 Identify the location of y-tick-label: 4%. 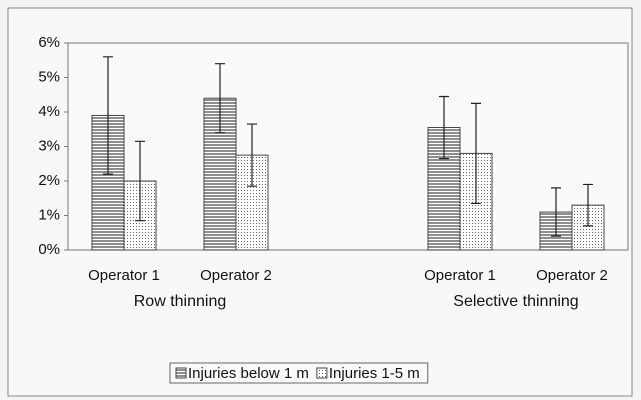
(49, 111).